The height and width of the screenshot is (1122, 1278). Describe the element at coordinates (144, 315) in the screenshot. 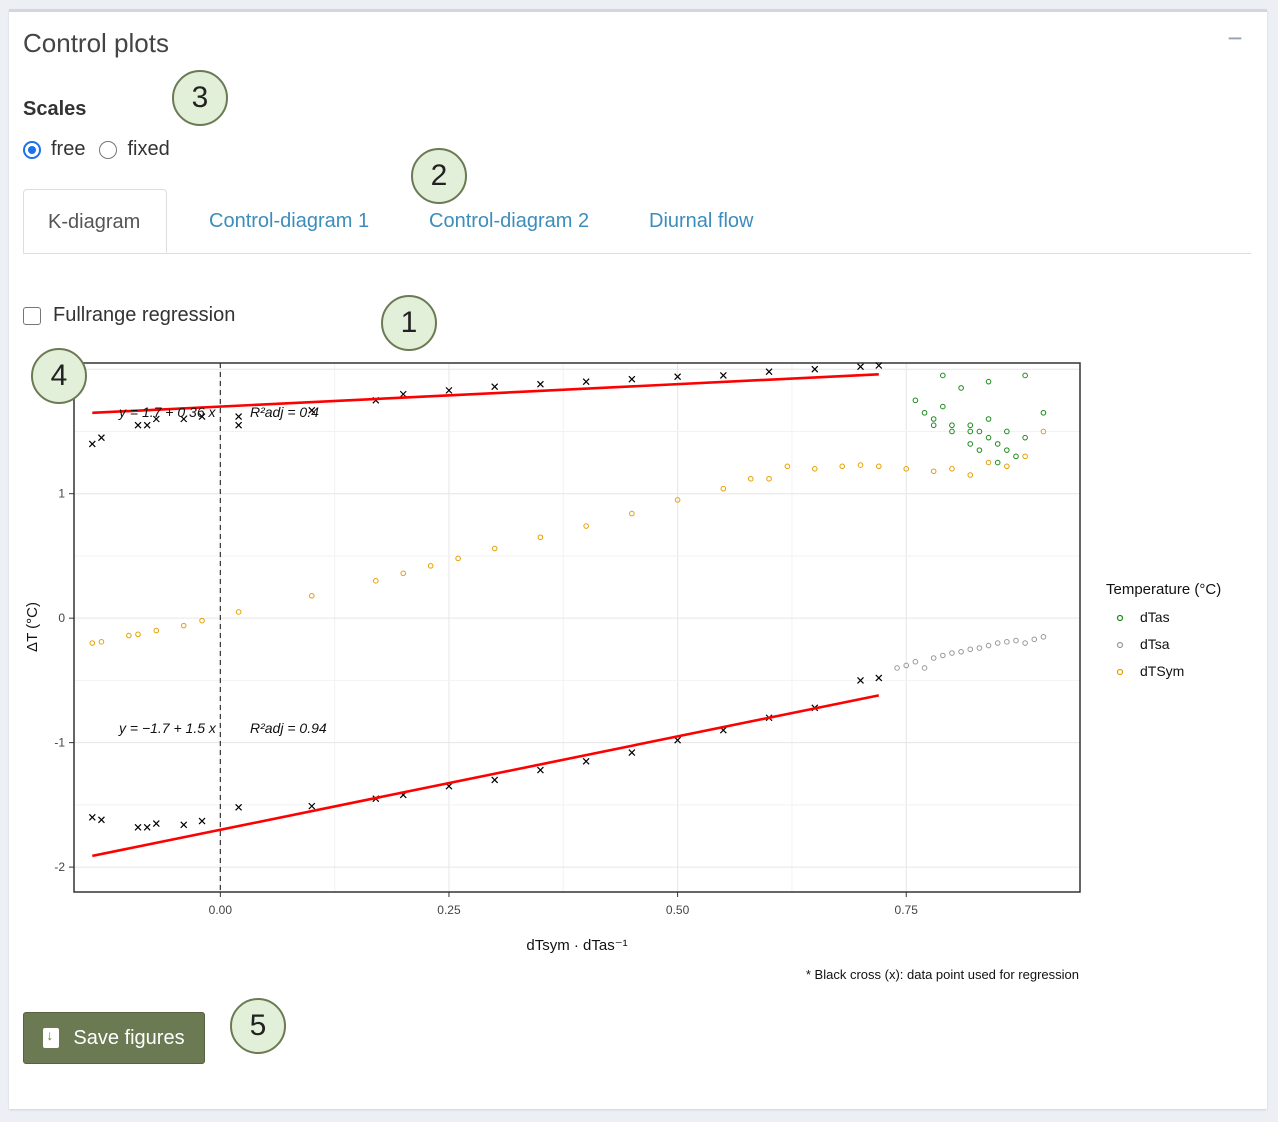

I see `fullrange-regression-label: Fullrange regression` at that location.